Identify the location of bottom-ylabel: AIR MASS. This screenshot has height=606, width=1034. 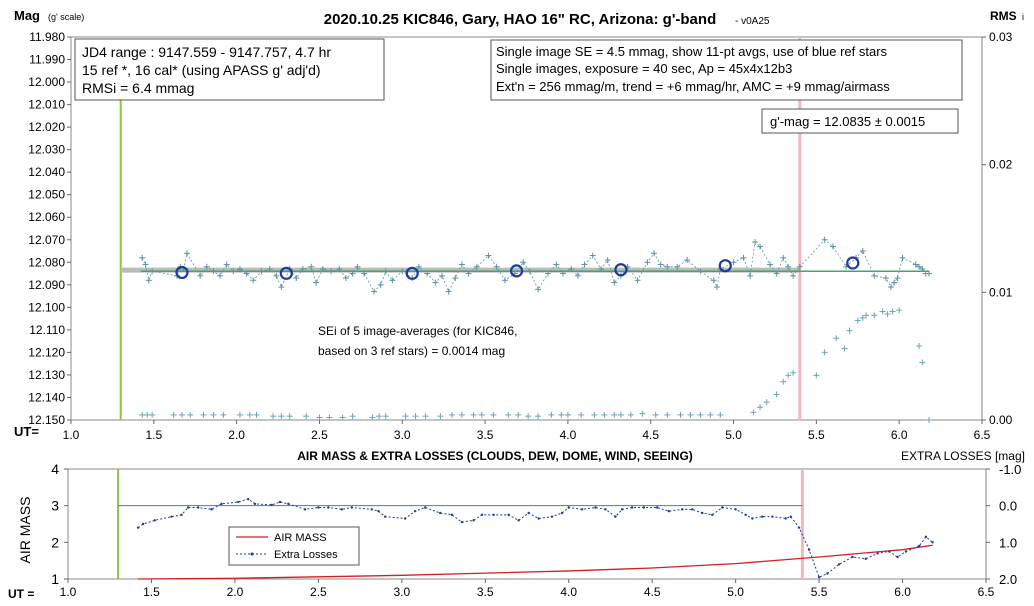
(25, 530).